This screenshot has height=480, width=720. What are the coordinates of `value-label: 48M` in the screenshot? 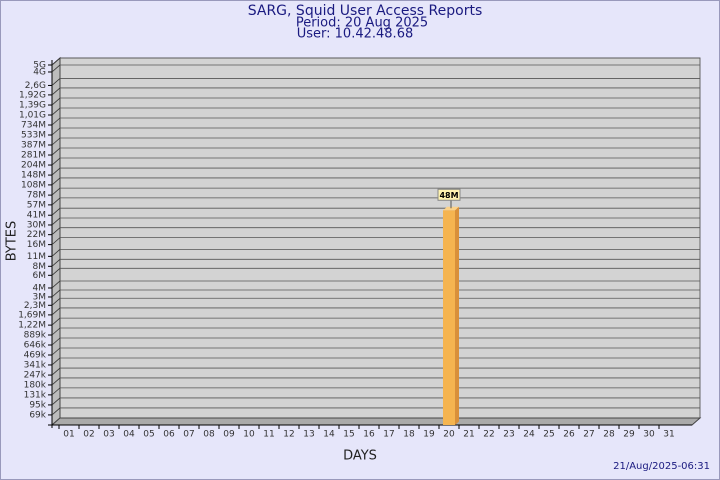 It's located at (448, 195).